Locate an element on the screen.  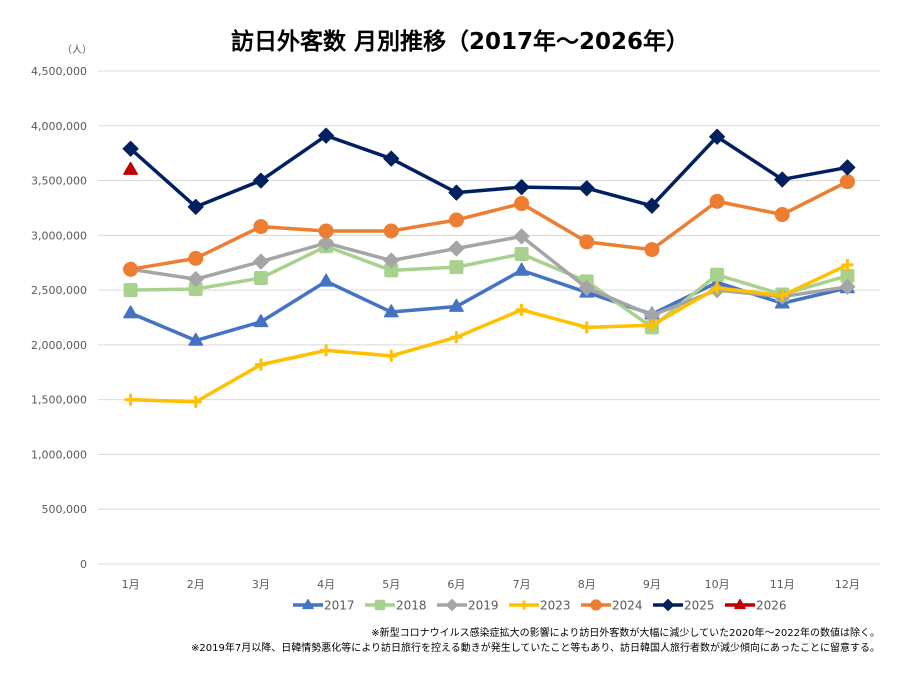
x-tick-label: 4月 is located at coordinates (326, 584).